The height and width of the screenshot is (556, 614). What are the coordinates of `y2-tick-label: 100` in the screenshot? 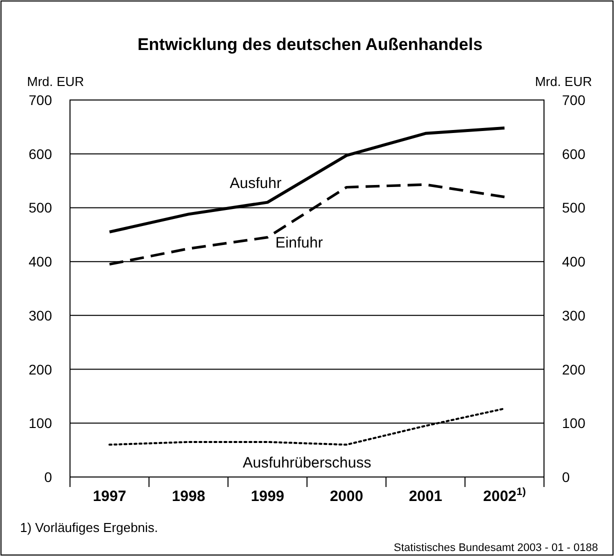 It's located at (574, 423).